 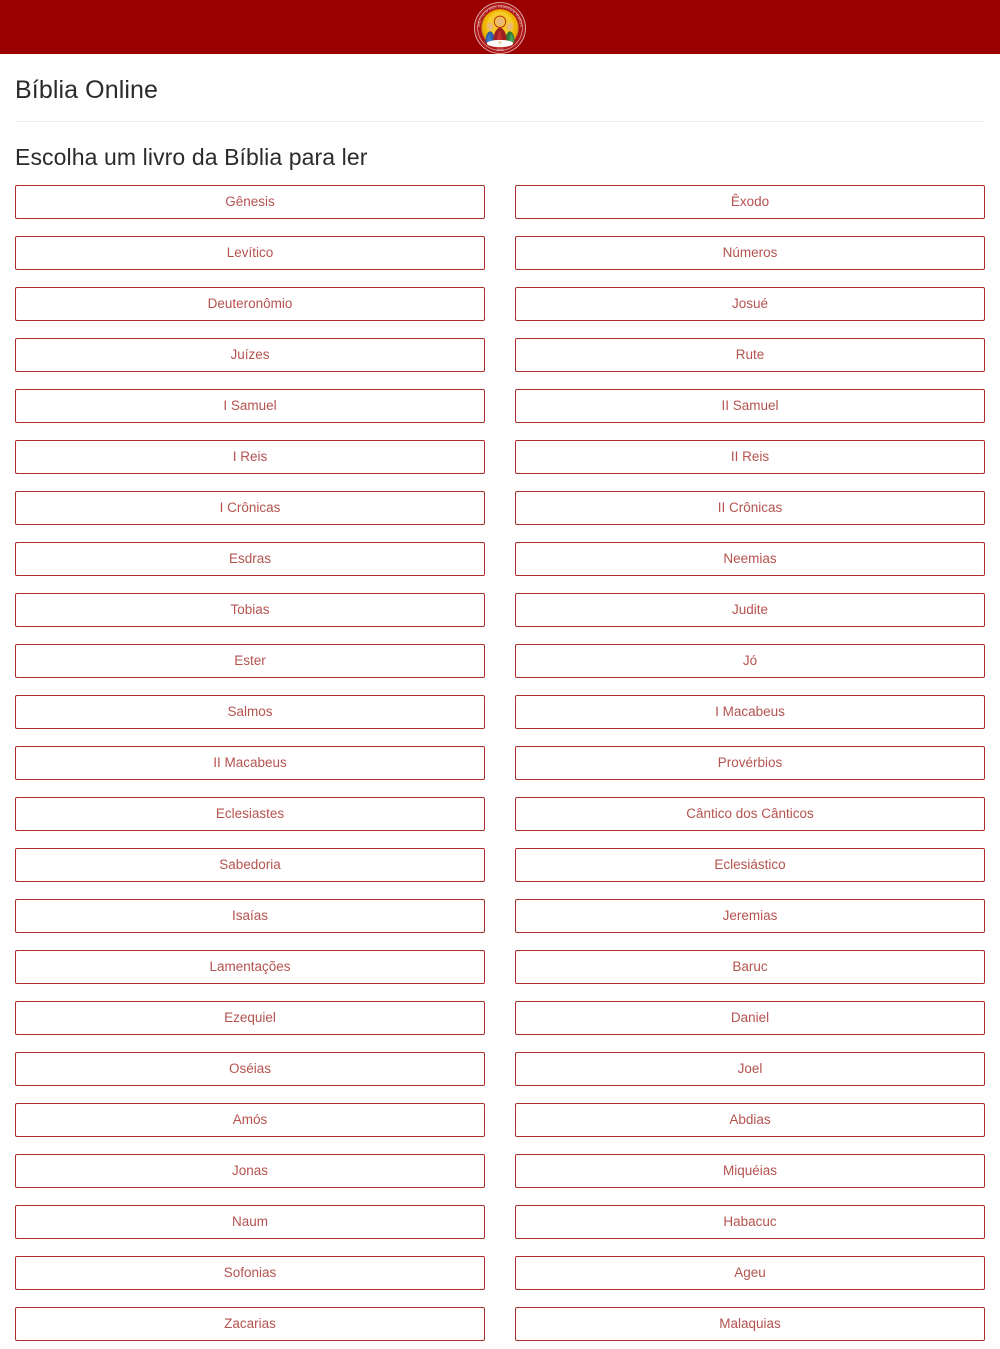 What do you see at coordinates (750, 355) in the screenshot?
I see `book-button: Rute` at bounding box center [750, 355].